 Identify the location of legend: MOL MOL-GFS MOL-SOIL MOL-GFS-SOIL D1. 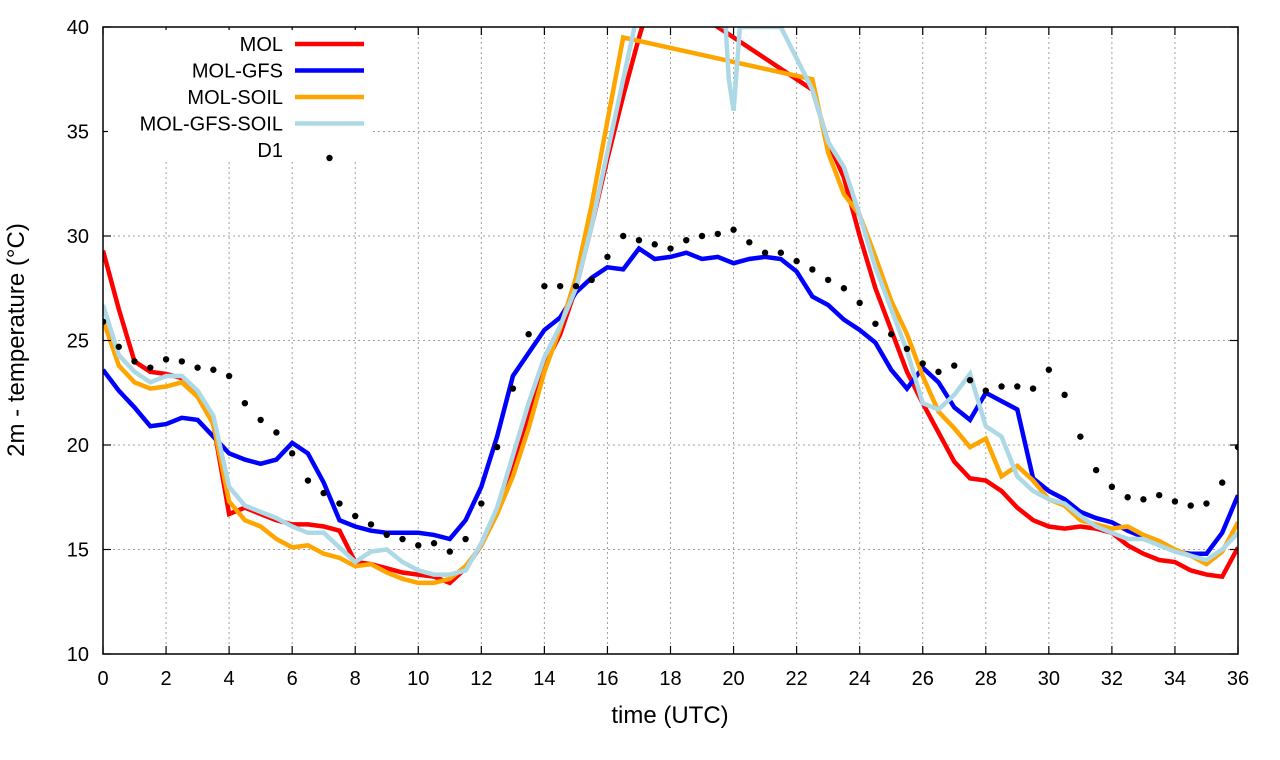
(239, 96).